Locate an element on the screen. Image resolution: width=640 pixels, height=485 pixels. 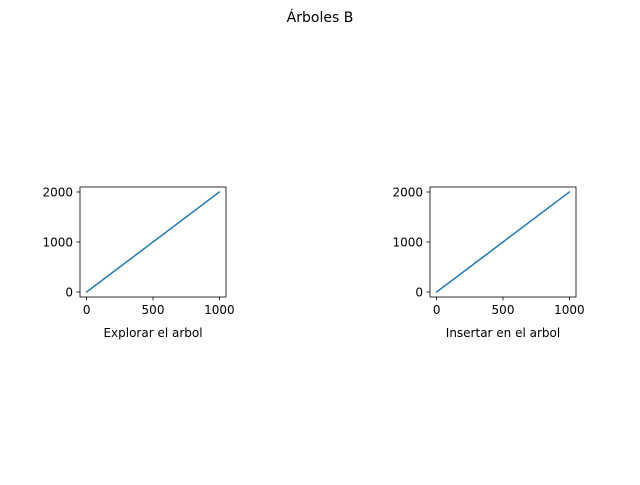
x-axis-label: Insertar en el arbol is located at coordinates (503, 333).